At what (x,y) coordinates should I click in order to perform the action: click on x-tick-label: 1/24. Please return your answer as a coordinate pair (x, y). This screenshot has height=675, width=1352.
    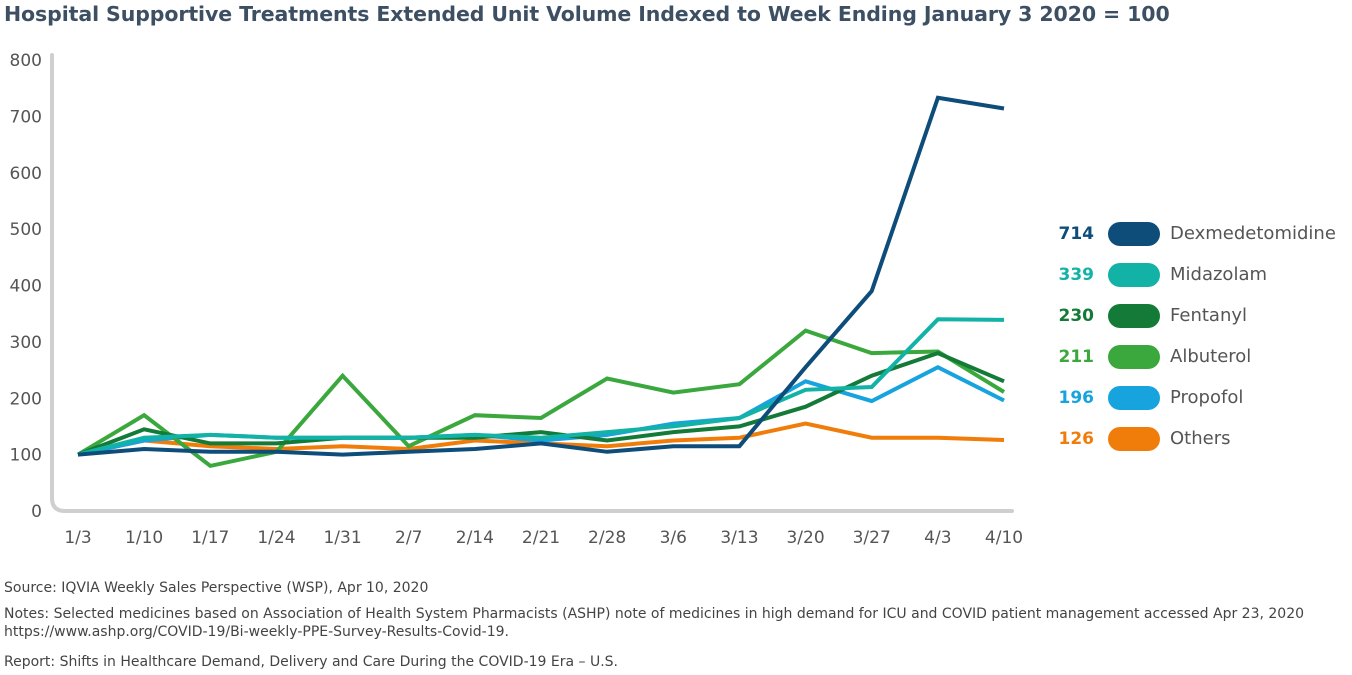
    Looking at the image, I should click on (276, 538).